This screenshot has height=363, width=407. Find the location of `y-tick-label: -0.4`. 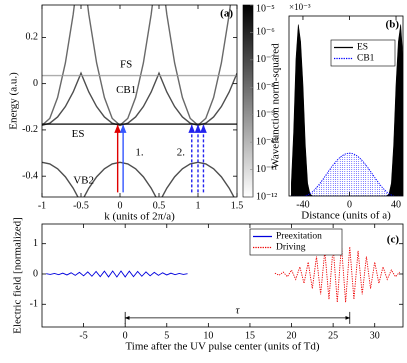

y-tick-label: -0.4 is located at coordinates (30, 175).